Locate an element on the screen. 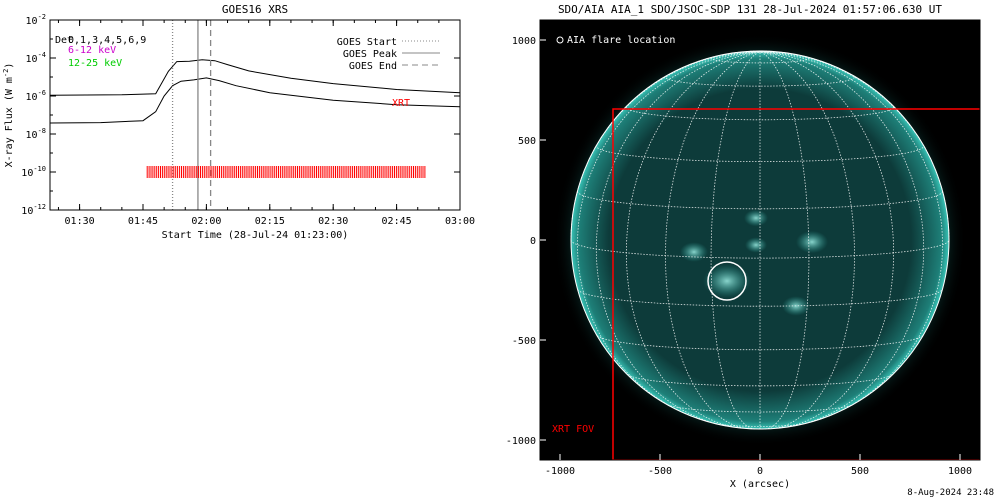 The image size is (1000, 500). x-tick-label: 01:45 is located at coordinates (143, 221).